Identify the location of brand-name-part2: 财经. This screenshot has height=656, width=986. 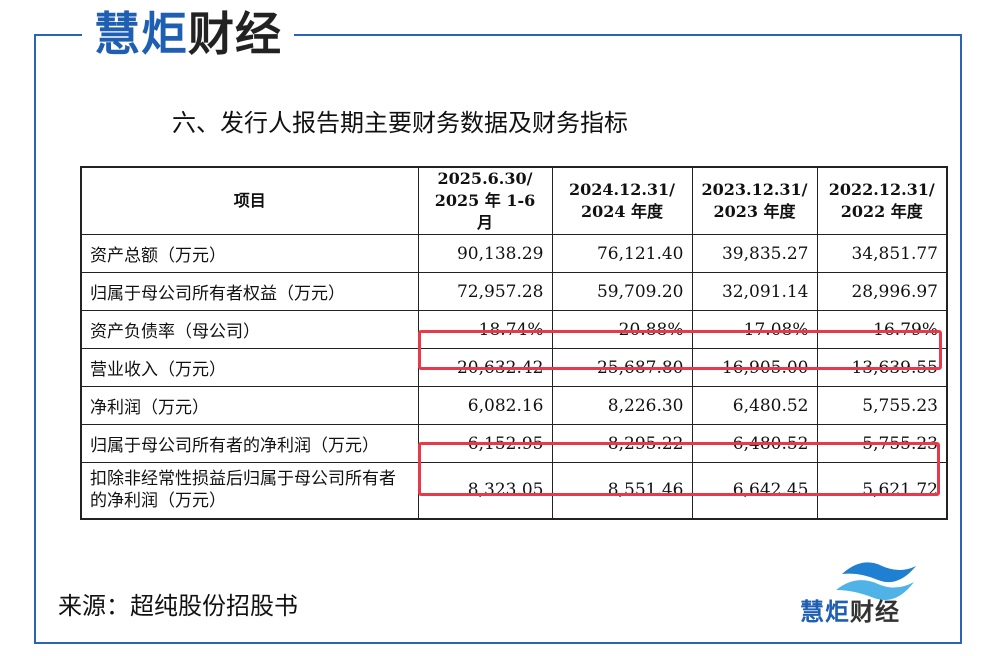
(235, 34).